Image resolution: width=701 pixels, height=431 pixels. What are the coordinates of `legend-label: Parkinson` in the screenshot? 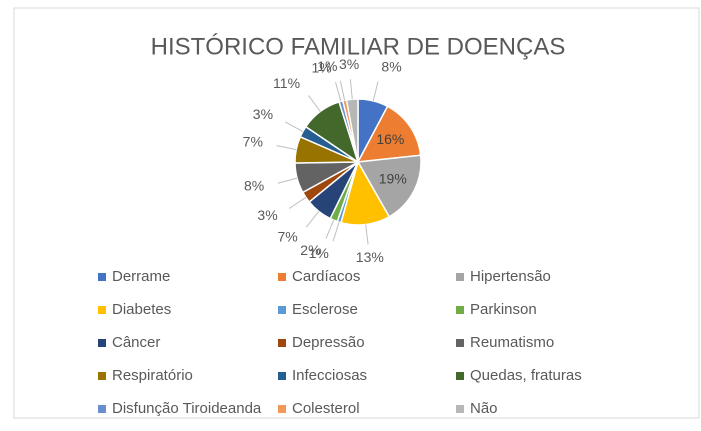 It's located at (503, 309).